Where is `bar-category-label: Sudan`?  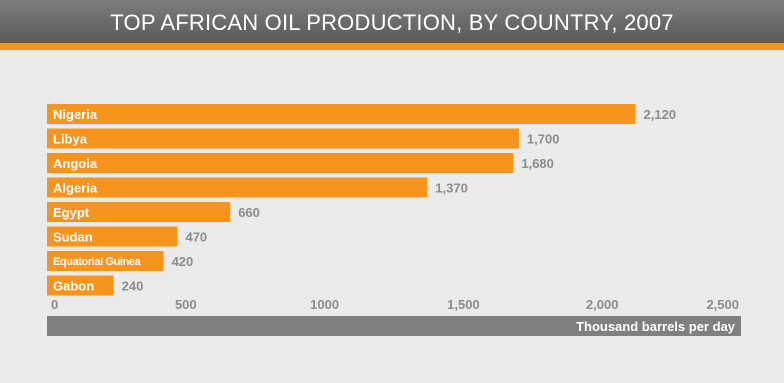
bar-category-label: Sudan is located at coordinates (73, 237).